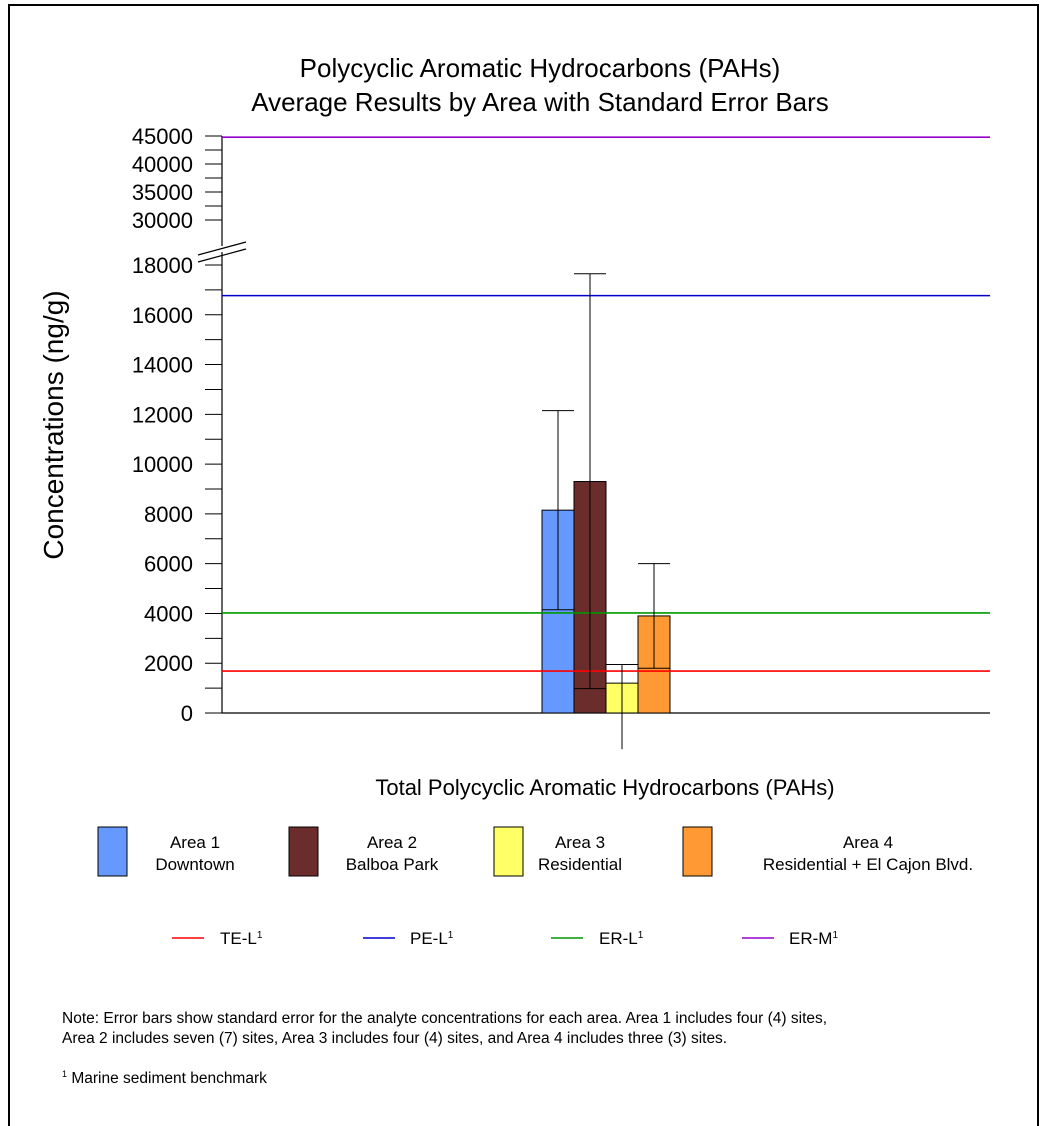 This screenshot has height=1126, width=1041. Describe the element at coordinates (162, 192) in the screenshot. I see `y-tick-label: 35000` at that location.